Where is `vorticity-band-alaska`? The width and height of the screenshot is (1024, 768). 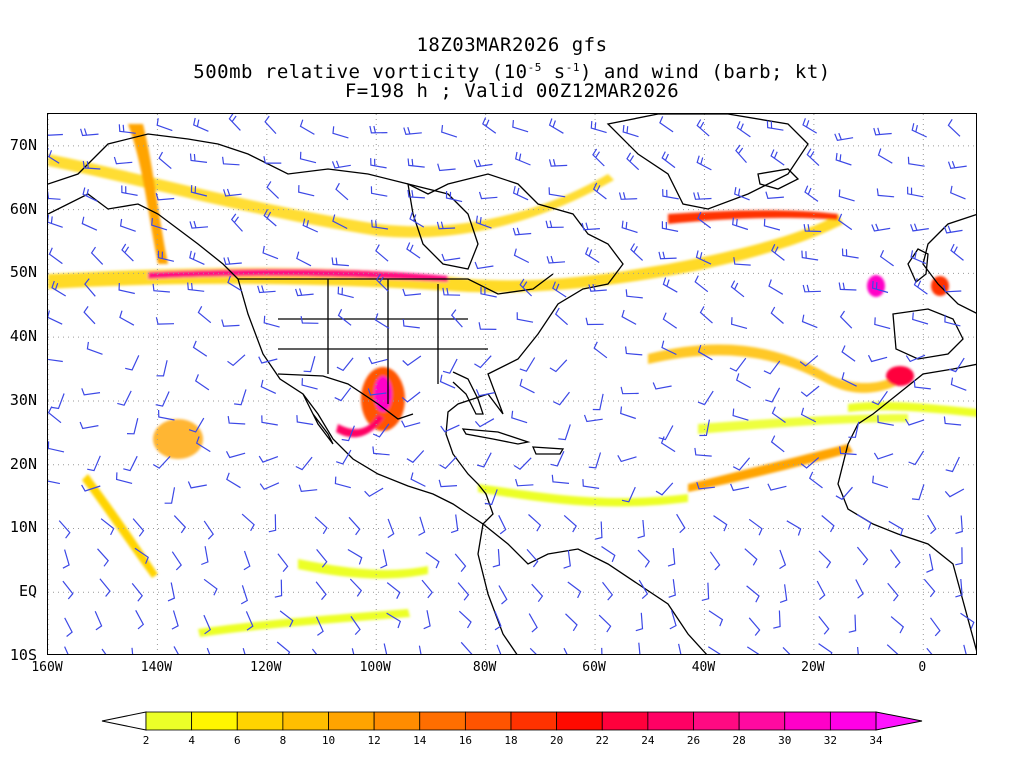 vorticity-band-alaska is located at coordinates (148, 194).